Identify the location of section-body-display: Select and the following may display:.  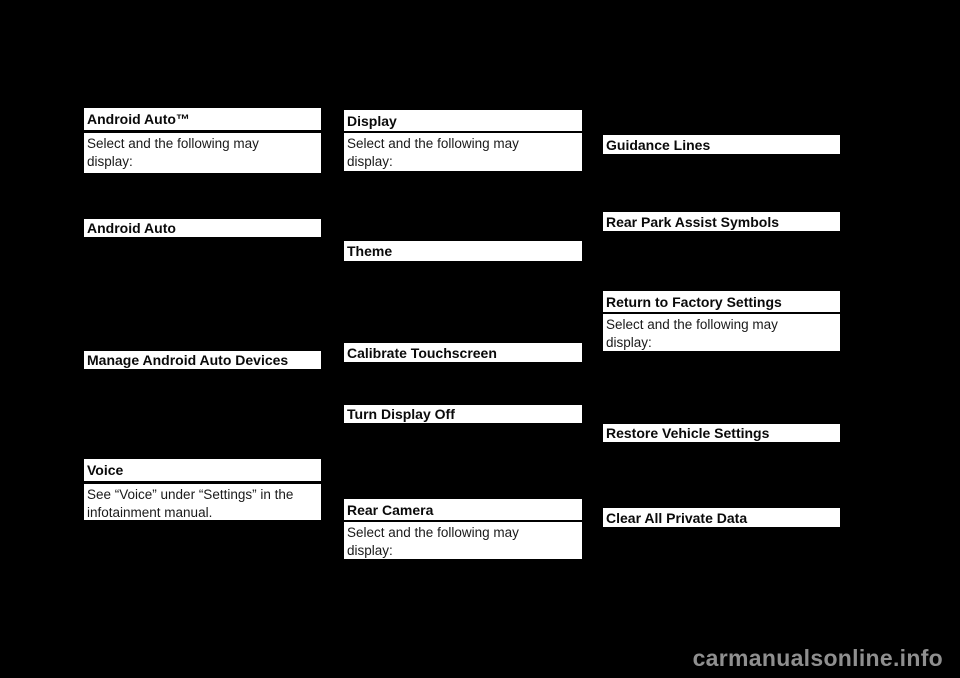
(463, 152).